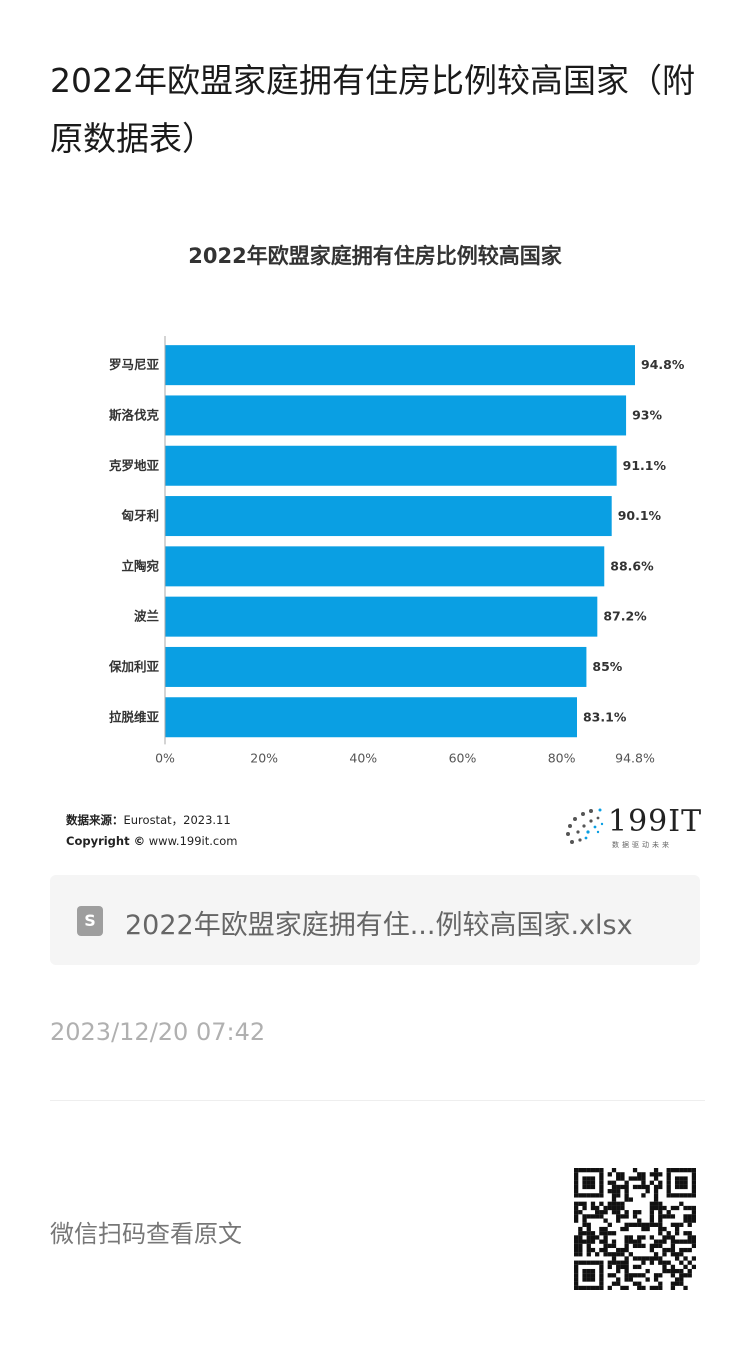 The height and width of the screenshot is (1357, 750). Describe the element at coordinates (134, 666) in the screenshot. I see `category-label: 保加利亚` at that location.